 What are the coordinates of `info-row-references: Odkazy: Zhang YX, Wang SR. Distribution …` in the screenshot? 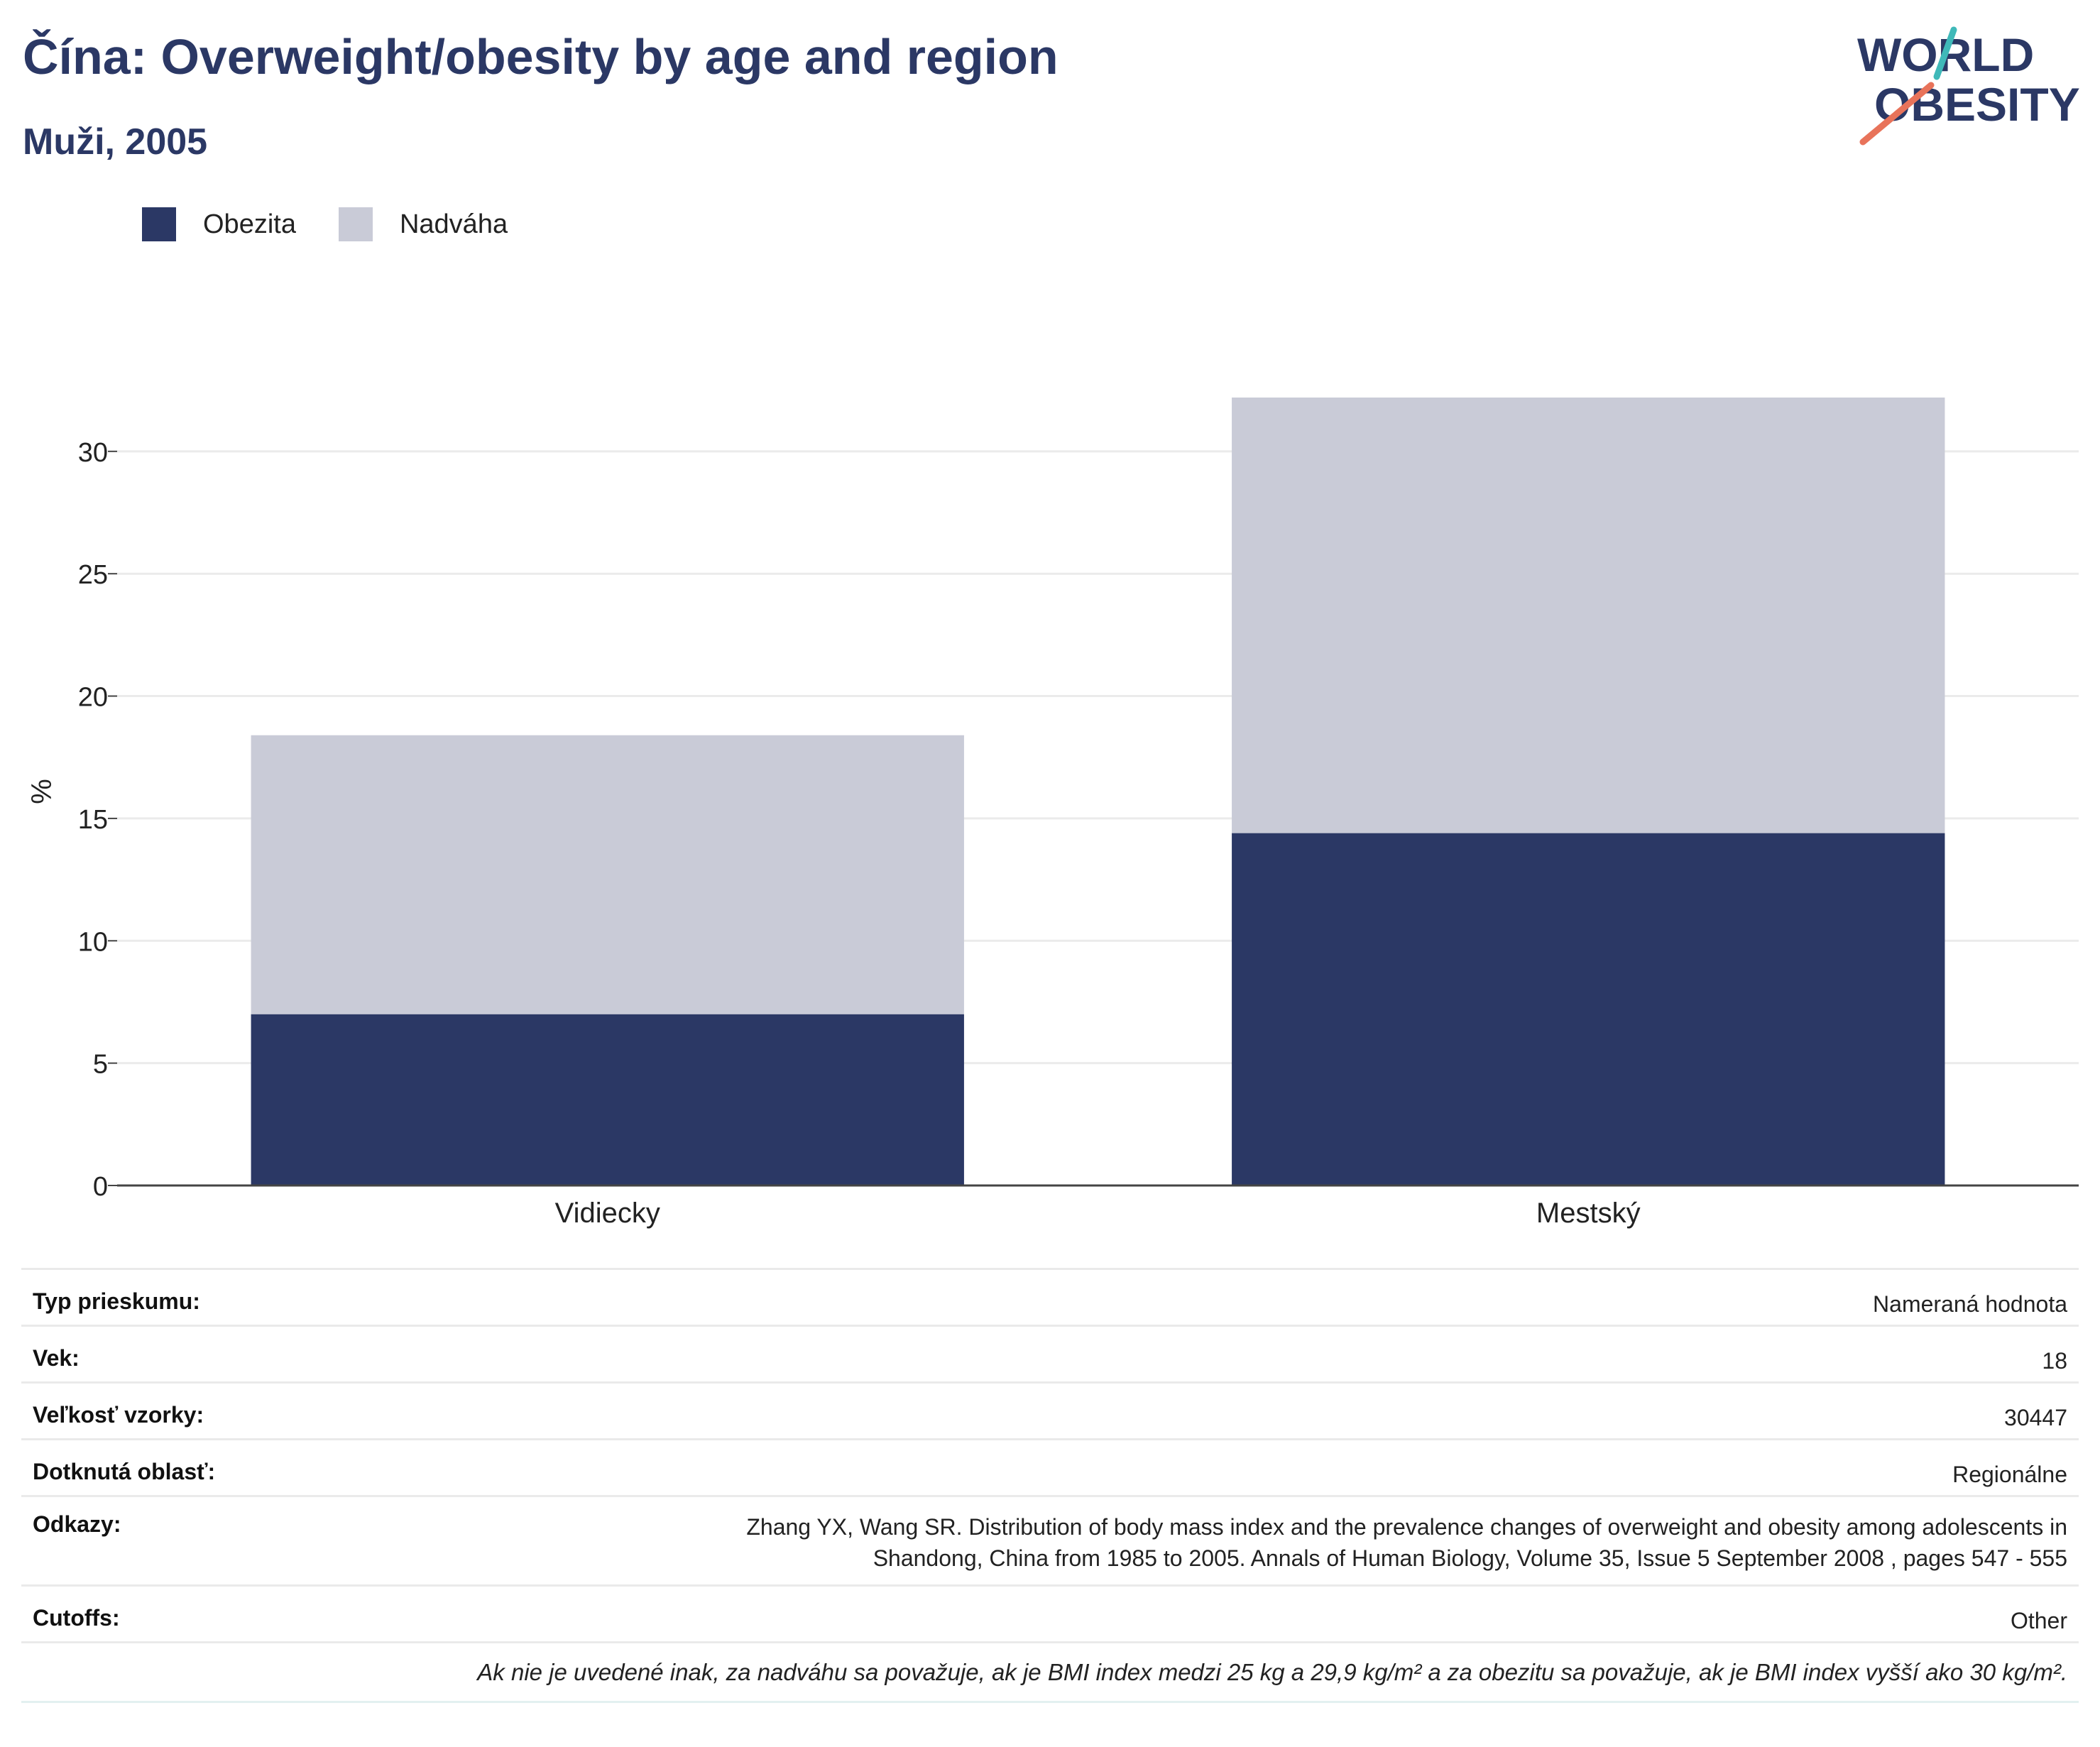 It's located at (1050, 1540).